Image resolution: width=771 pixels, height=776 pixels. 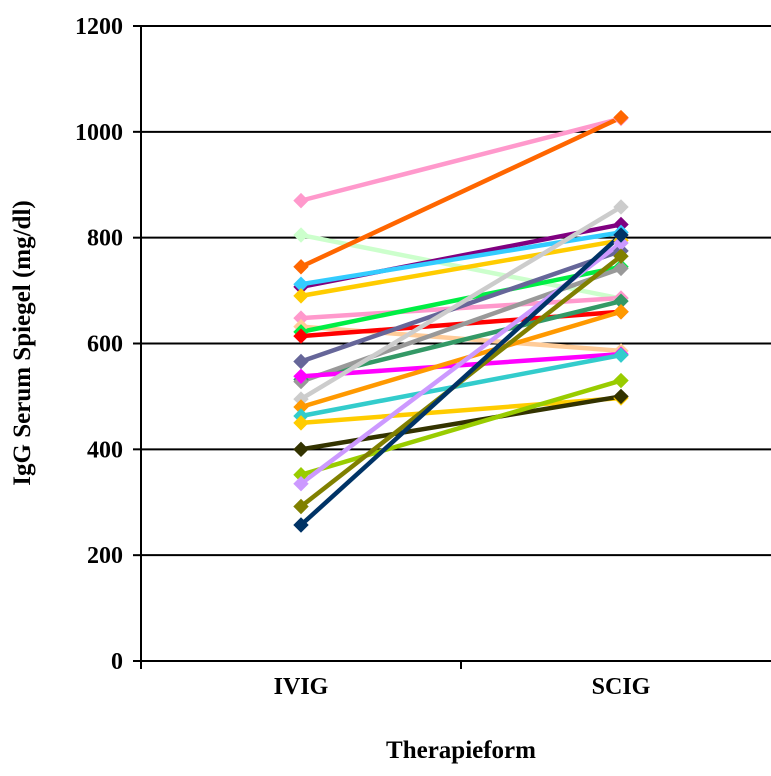 What do you see at coordinates (301, 267) in the screenshot?
I see `data-point-3-ivig` at bounding box center [301, 267].